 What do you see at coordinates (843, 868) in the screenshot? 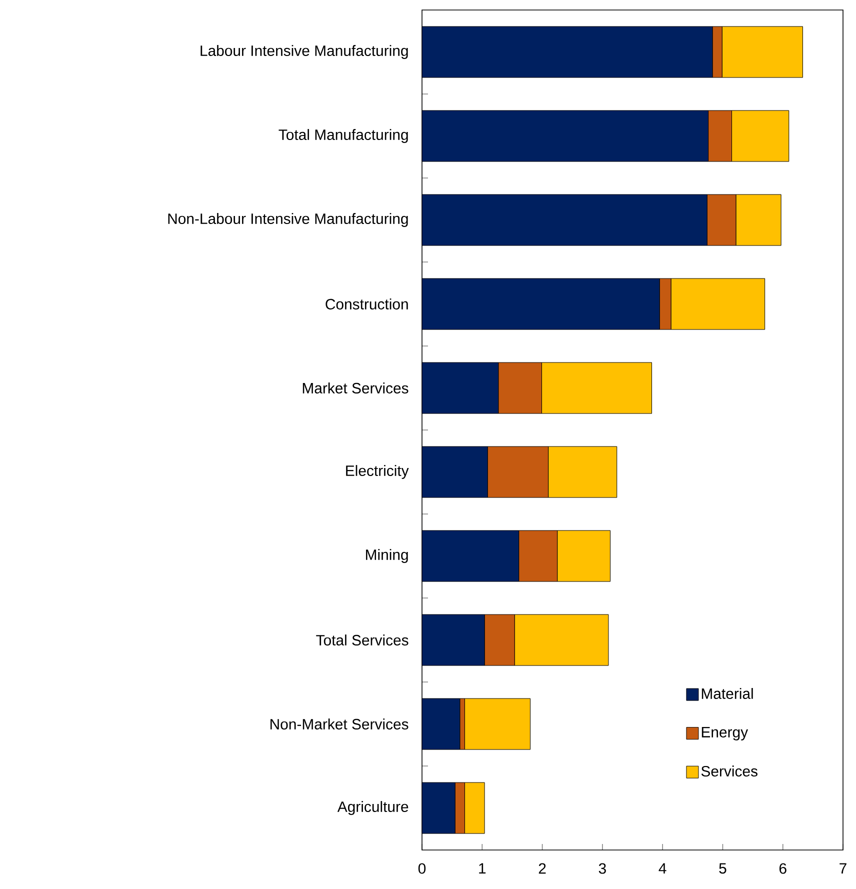
I see `x-tick-label: 7` at bounding box center [843, 868].